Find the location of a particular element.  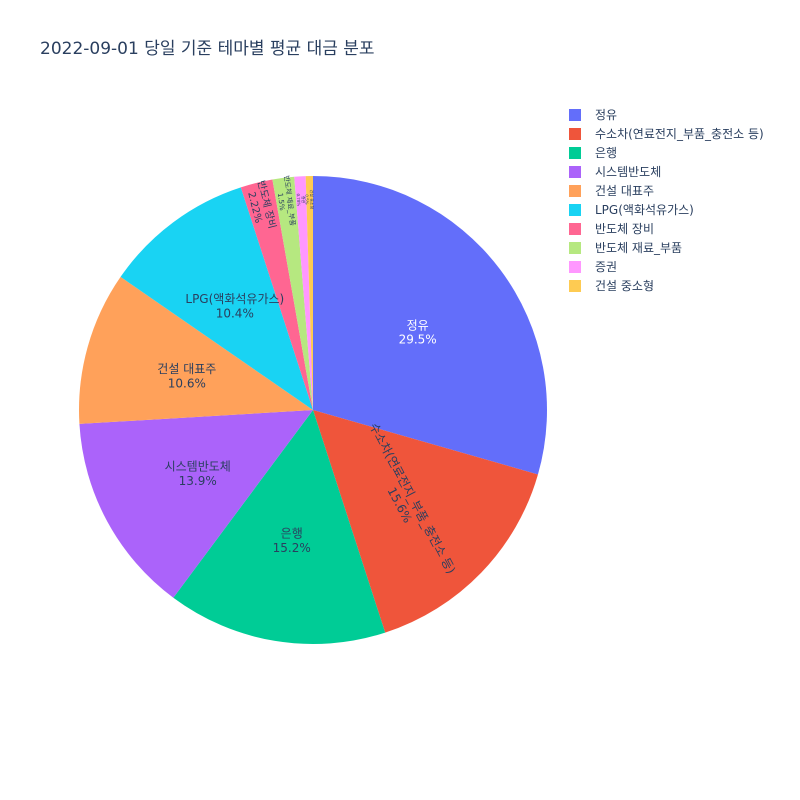

slice-label-10: 건설 중소형0.5% is located at coordinates (309, 200).